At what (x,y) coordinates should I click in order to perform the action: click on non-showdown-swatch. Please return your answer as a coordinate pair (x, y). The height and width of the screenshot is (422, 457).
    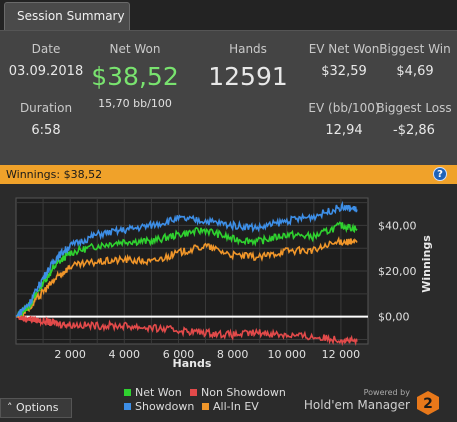
    Looking at the image, I should click on (193, 392).